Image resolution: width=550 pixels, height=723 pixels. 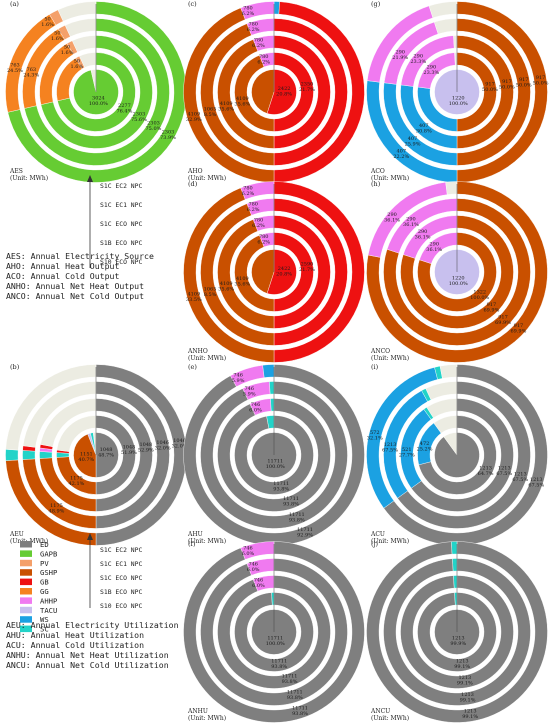 I want to click on data-label: 2590, so click(x=307, y=264).